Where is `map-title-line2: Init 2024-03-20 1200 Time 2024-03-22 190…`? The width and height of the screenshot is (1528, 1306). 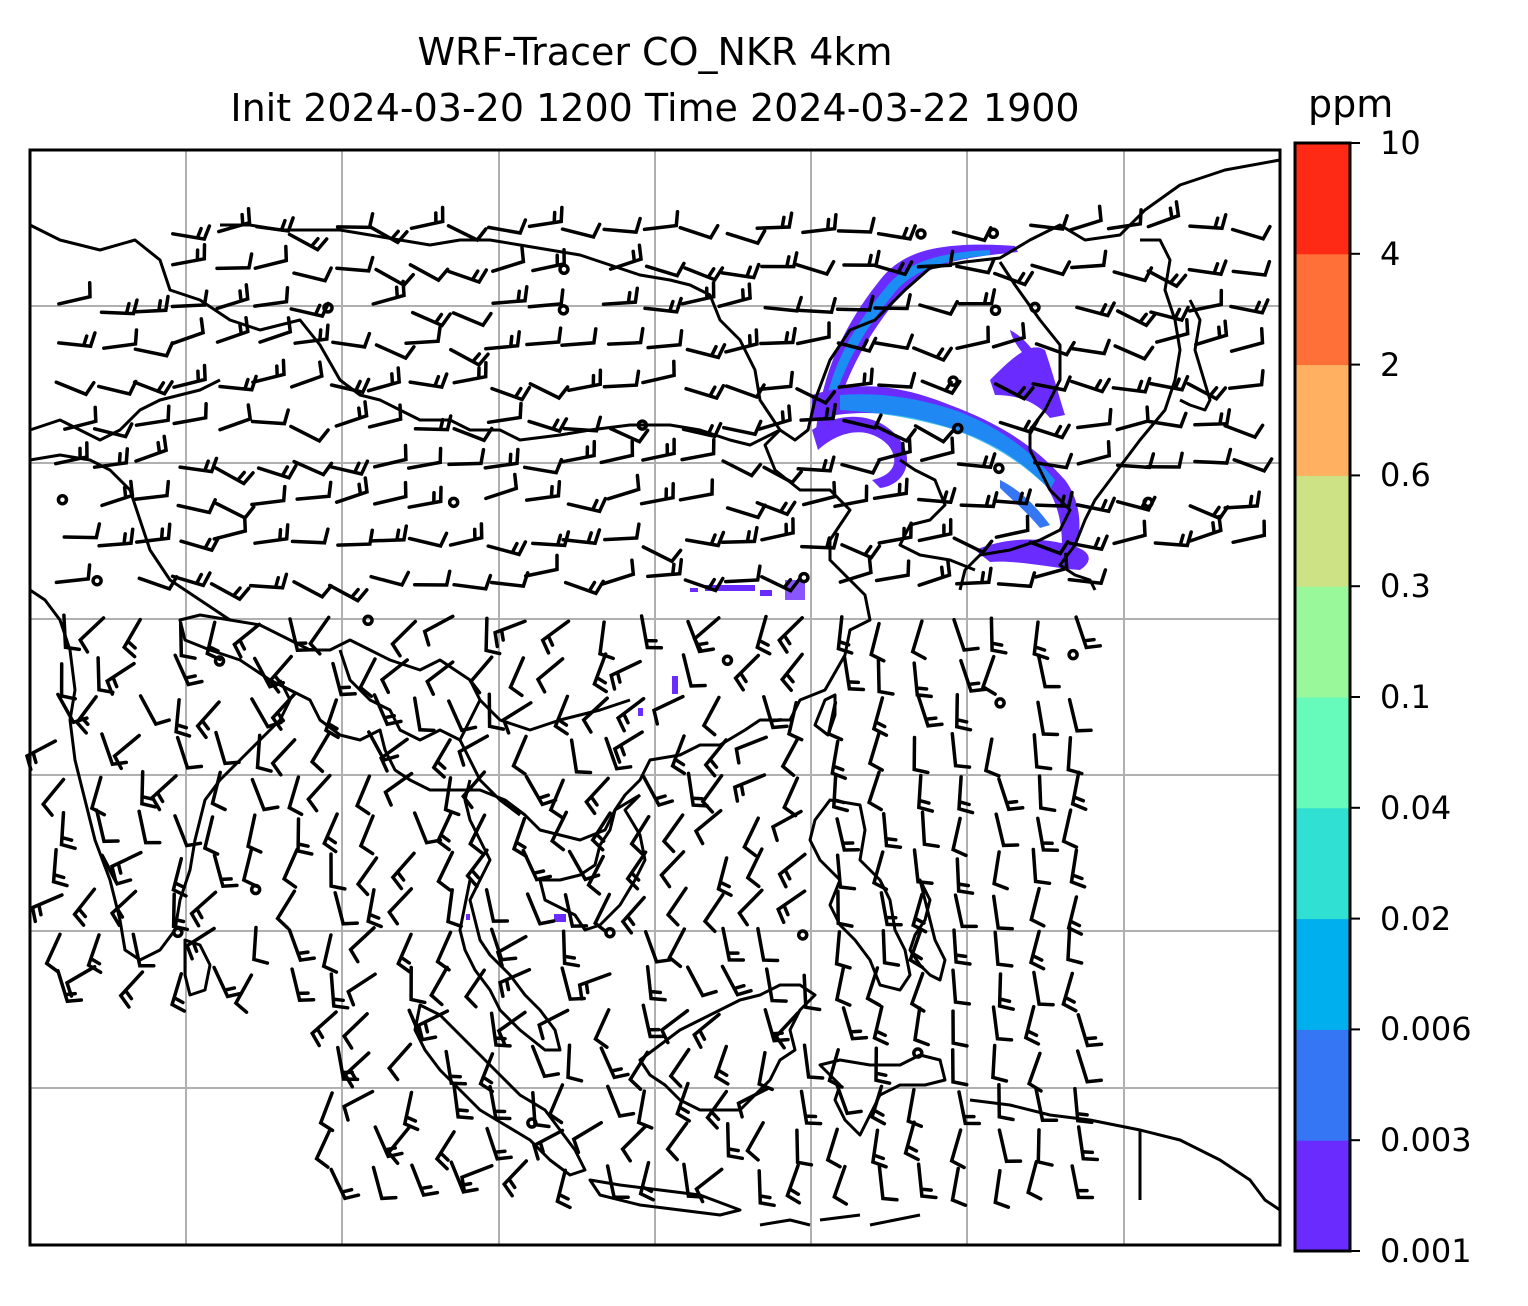
map-title-line2: Init 2024-03-20 1200 Time 2024-03-22 190… is located at coordinates (655, 108).